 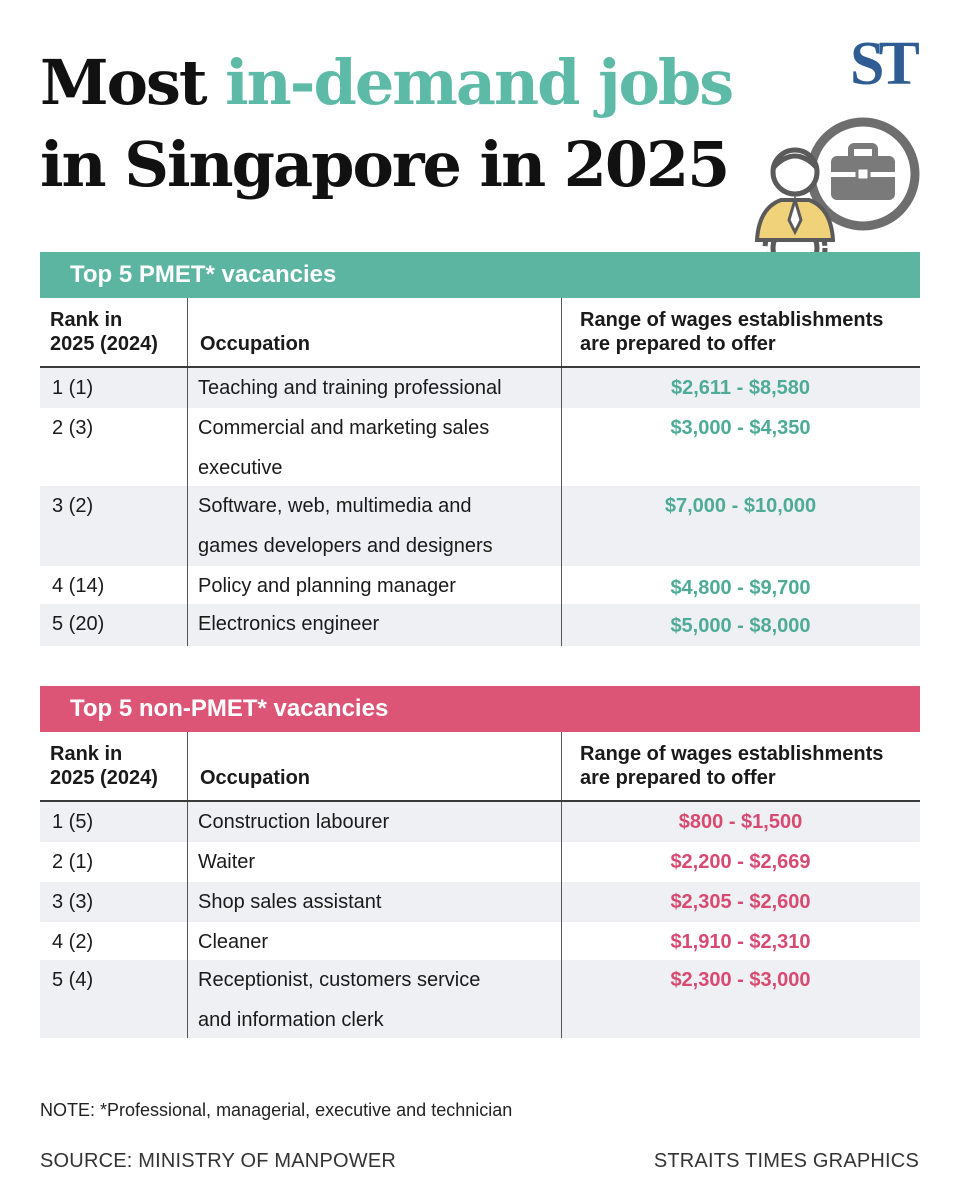 I want to click on page-title: Most in-demand jobs in Singapore in 2025, so click(x=420, y=124).